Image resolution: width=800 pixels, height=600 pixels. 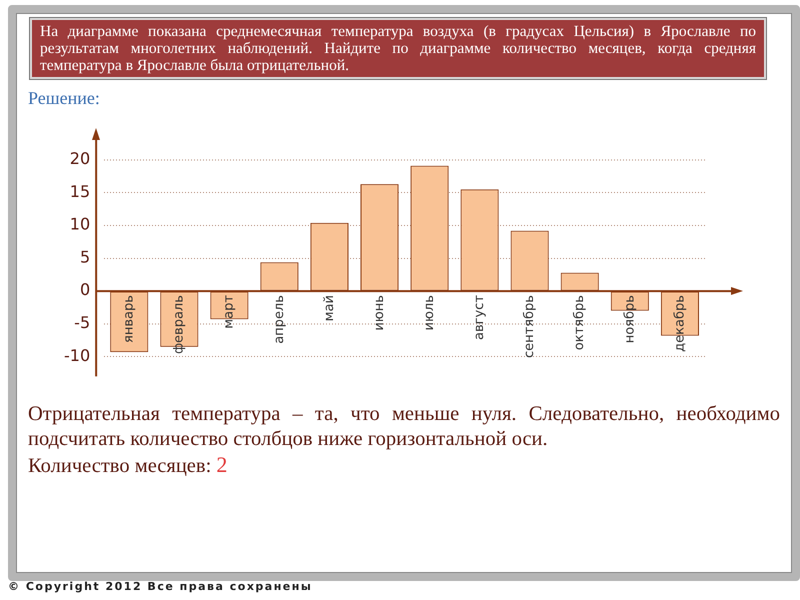 I want to click on x-tick-label: ноябрь, so click(x=630, y=319).